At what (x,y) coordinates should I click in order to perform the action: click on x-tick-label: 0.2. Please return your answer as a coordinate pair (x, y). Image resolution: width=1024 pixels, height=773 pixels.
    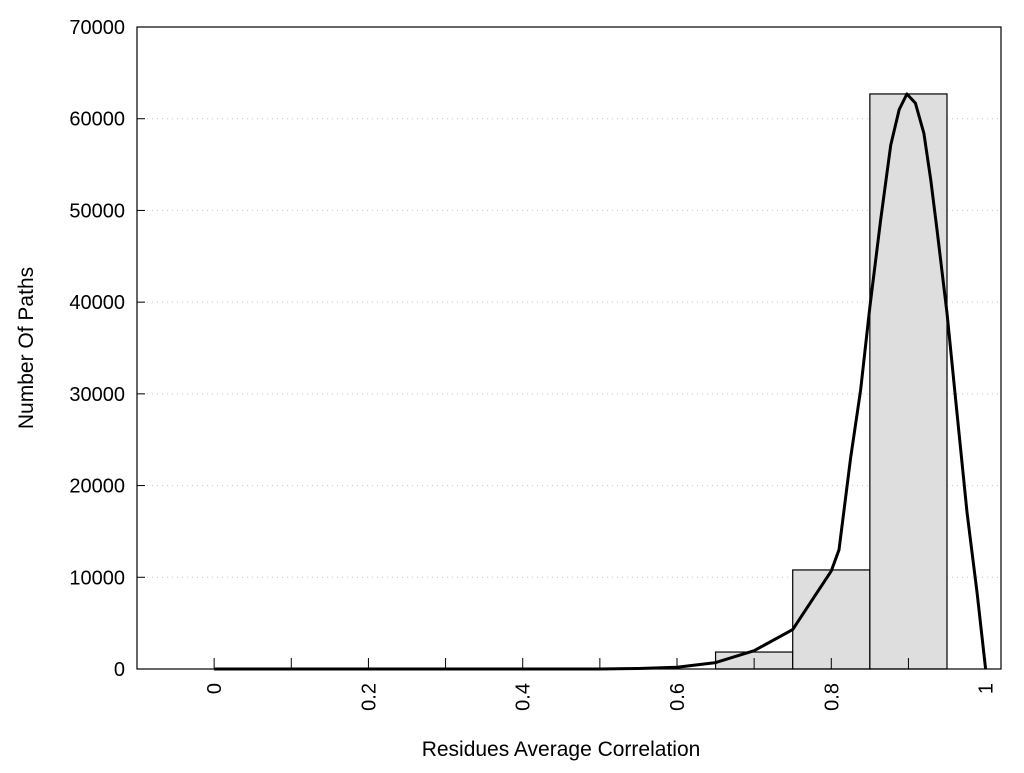
    Looking at the image, I should click on (369, 697).